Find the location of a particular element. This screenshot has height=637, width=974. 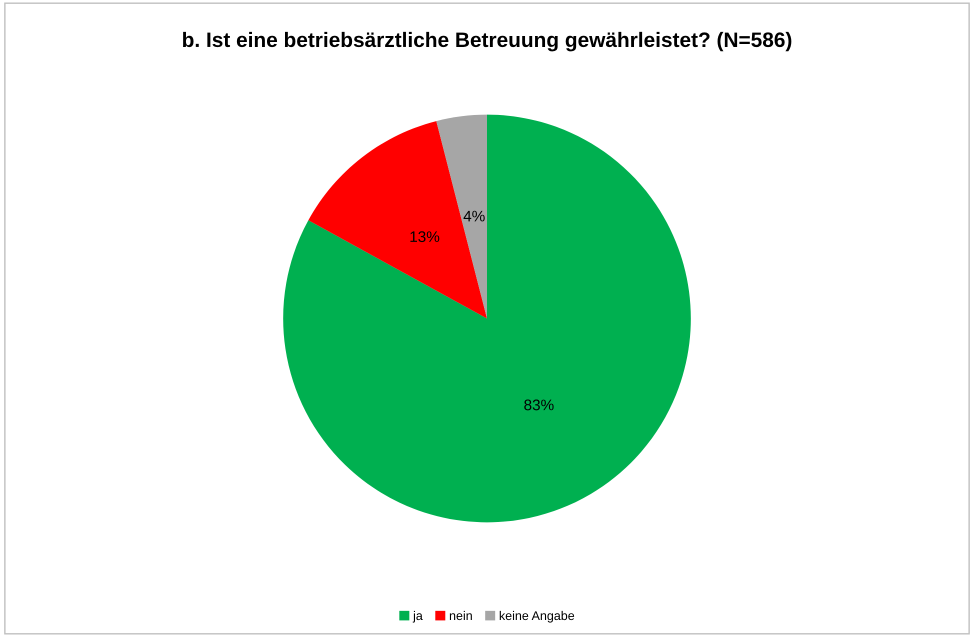

legend-label: keine Angabe is located at coordinates (537, 616).